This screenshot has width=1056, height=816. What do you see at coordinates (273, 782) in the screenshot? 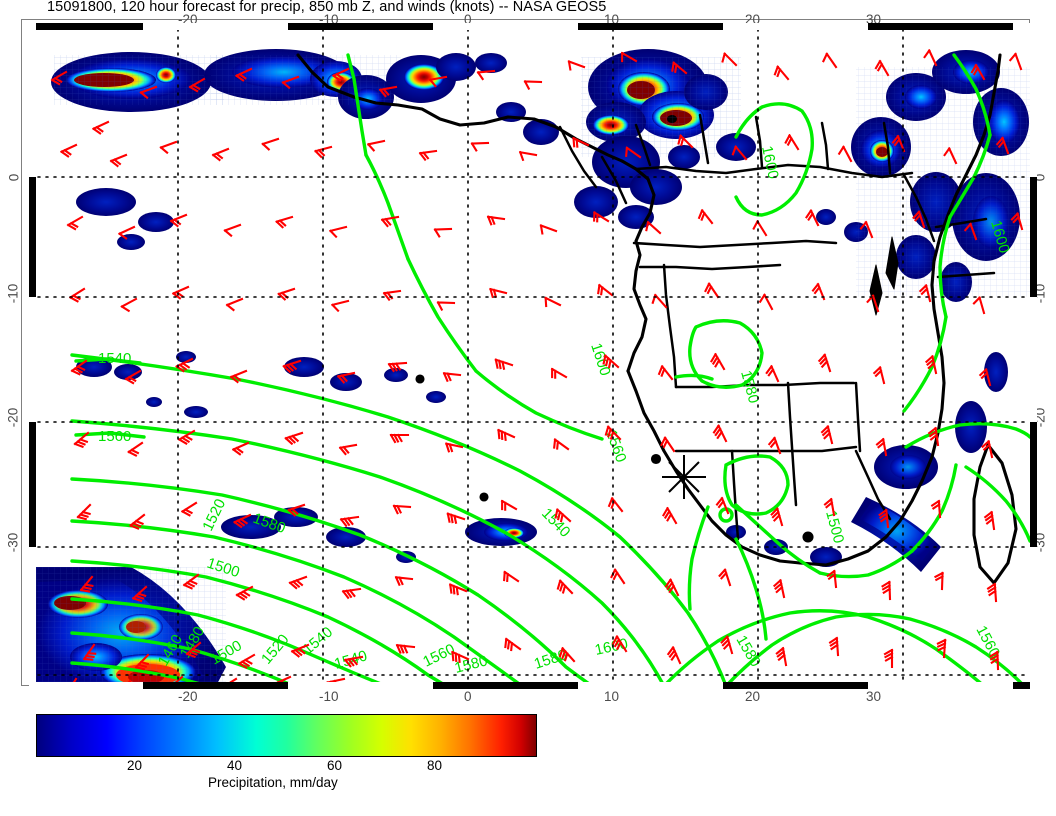
I see `colorbar-caption: Precipitation, mm/day` at bounding box center [273, 782].